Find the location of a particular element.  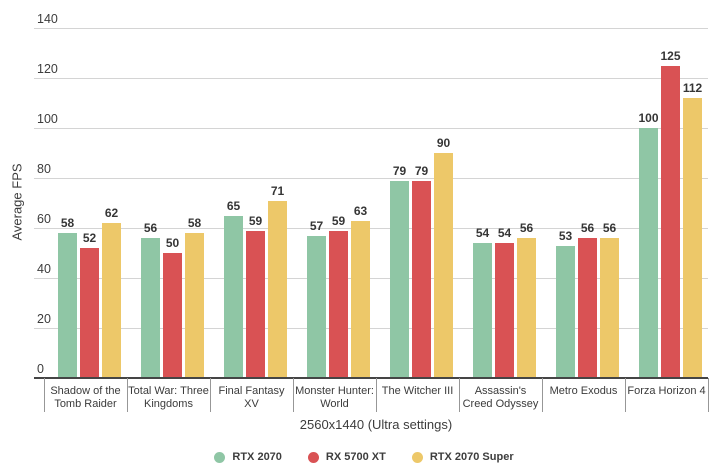

bar-rx-5700-xt-cat3 is located at coordinates (338, 304).